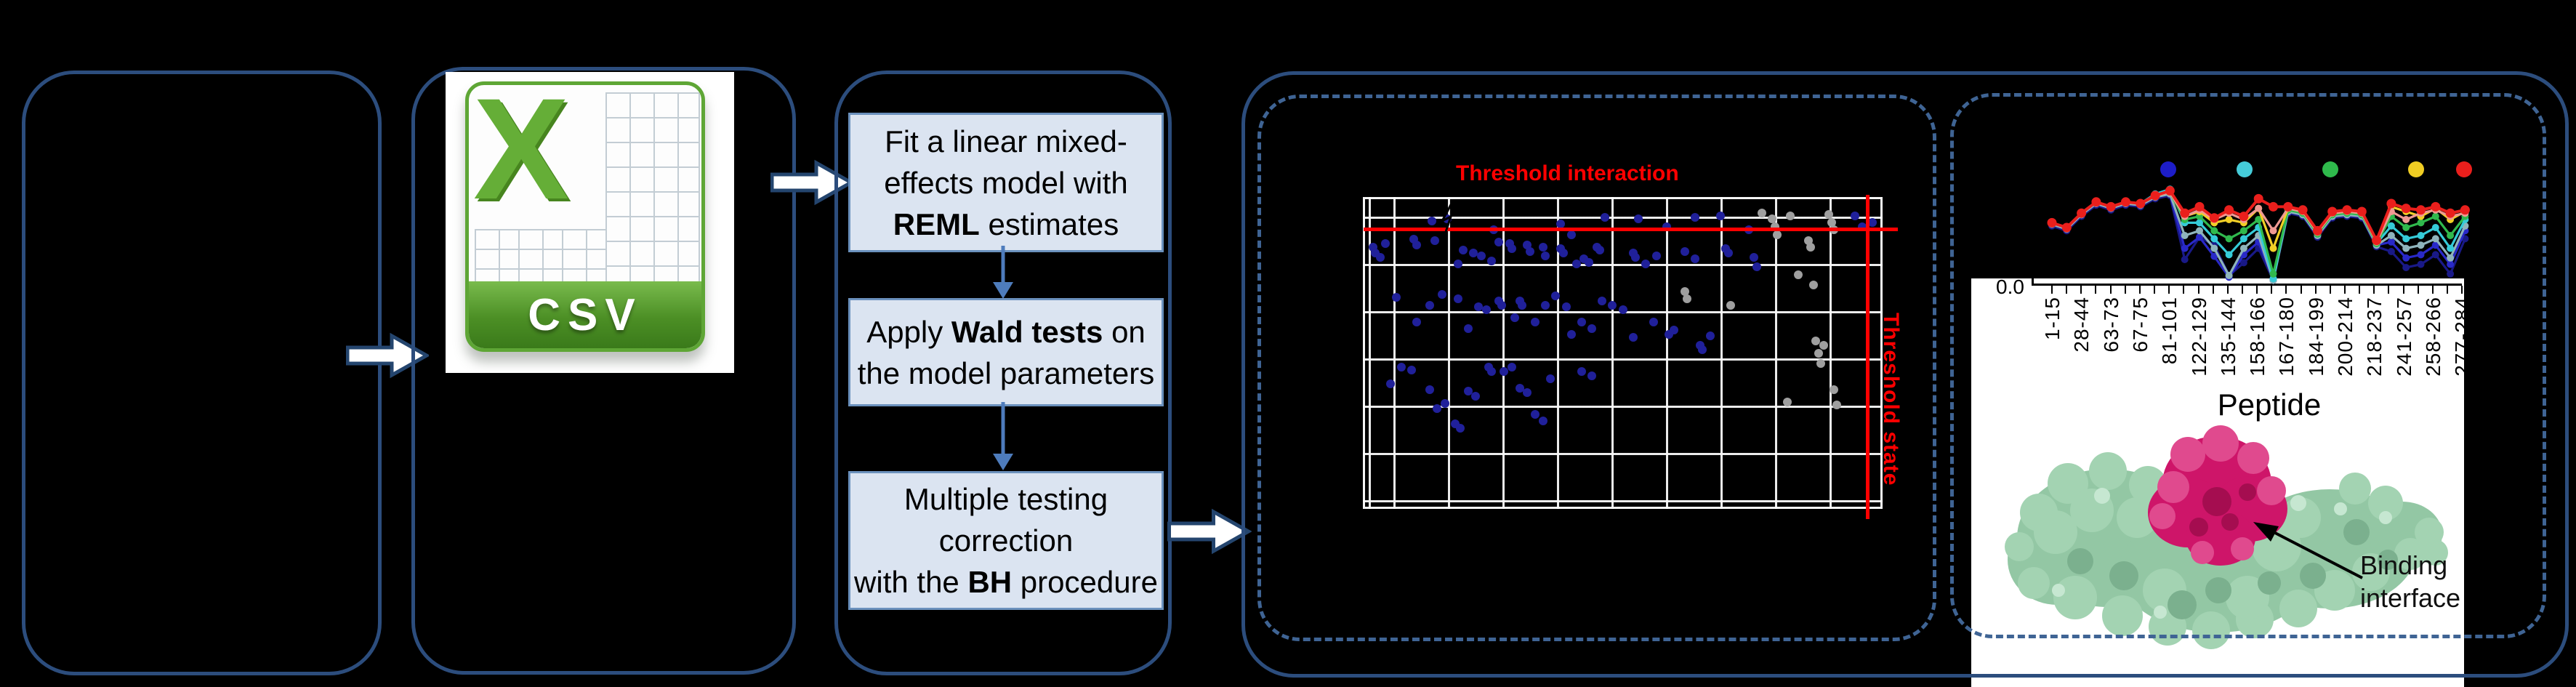 This screenshot has width=2576, height=687. Describe the element at coordinates (2247, 285) in the screenshot. I see `uptake-axis-line` at that location.